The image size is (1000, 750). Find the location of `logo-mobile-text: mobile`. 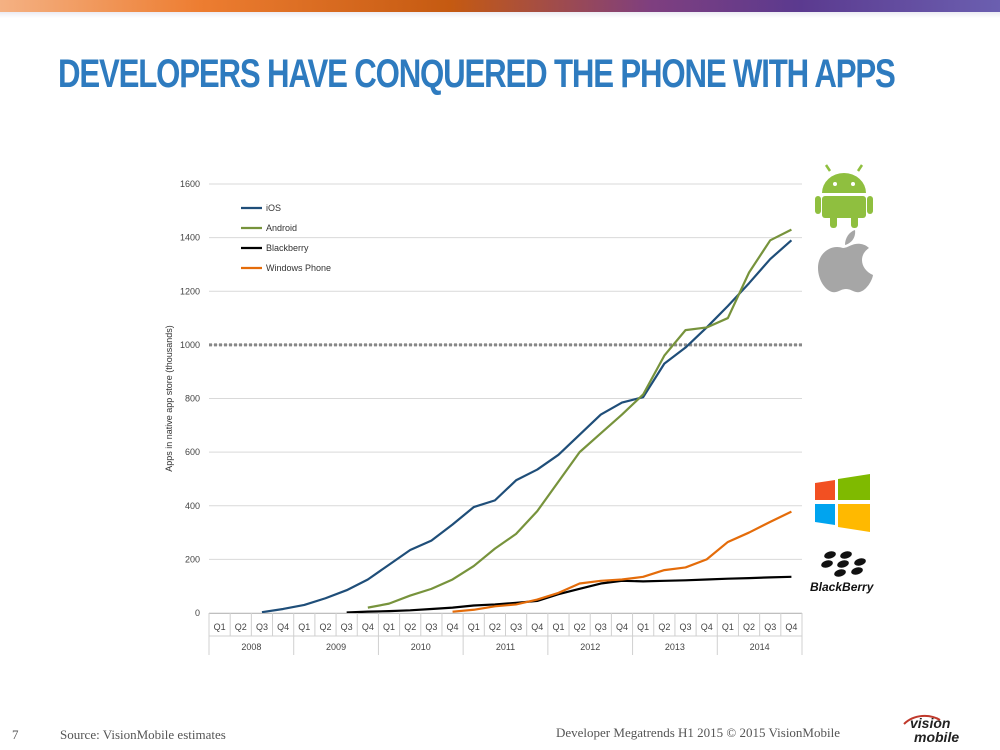

logo-mobile-text: mobile is located at coordinates (936, 736).